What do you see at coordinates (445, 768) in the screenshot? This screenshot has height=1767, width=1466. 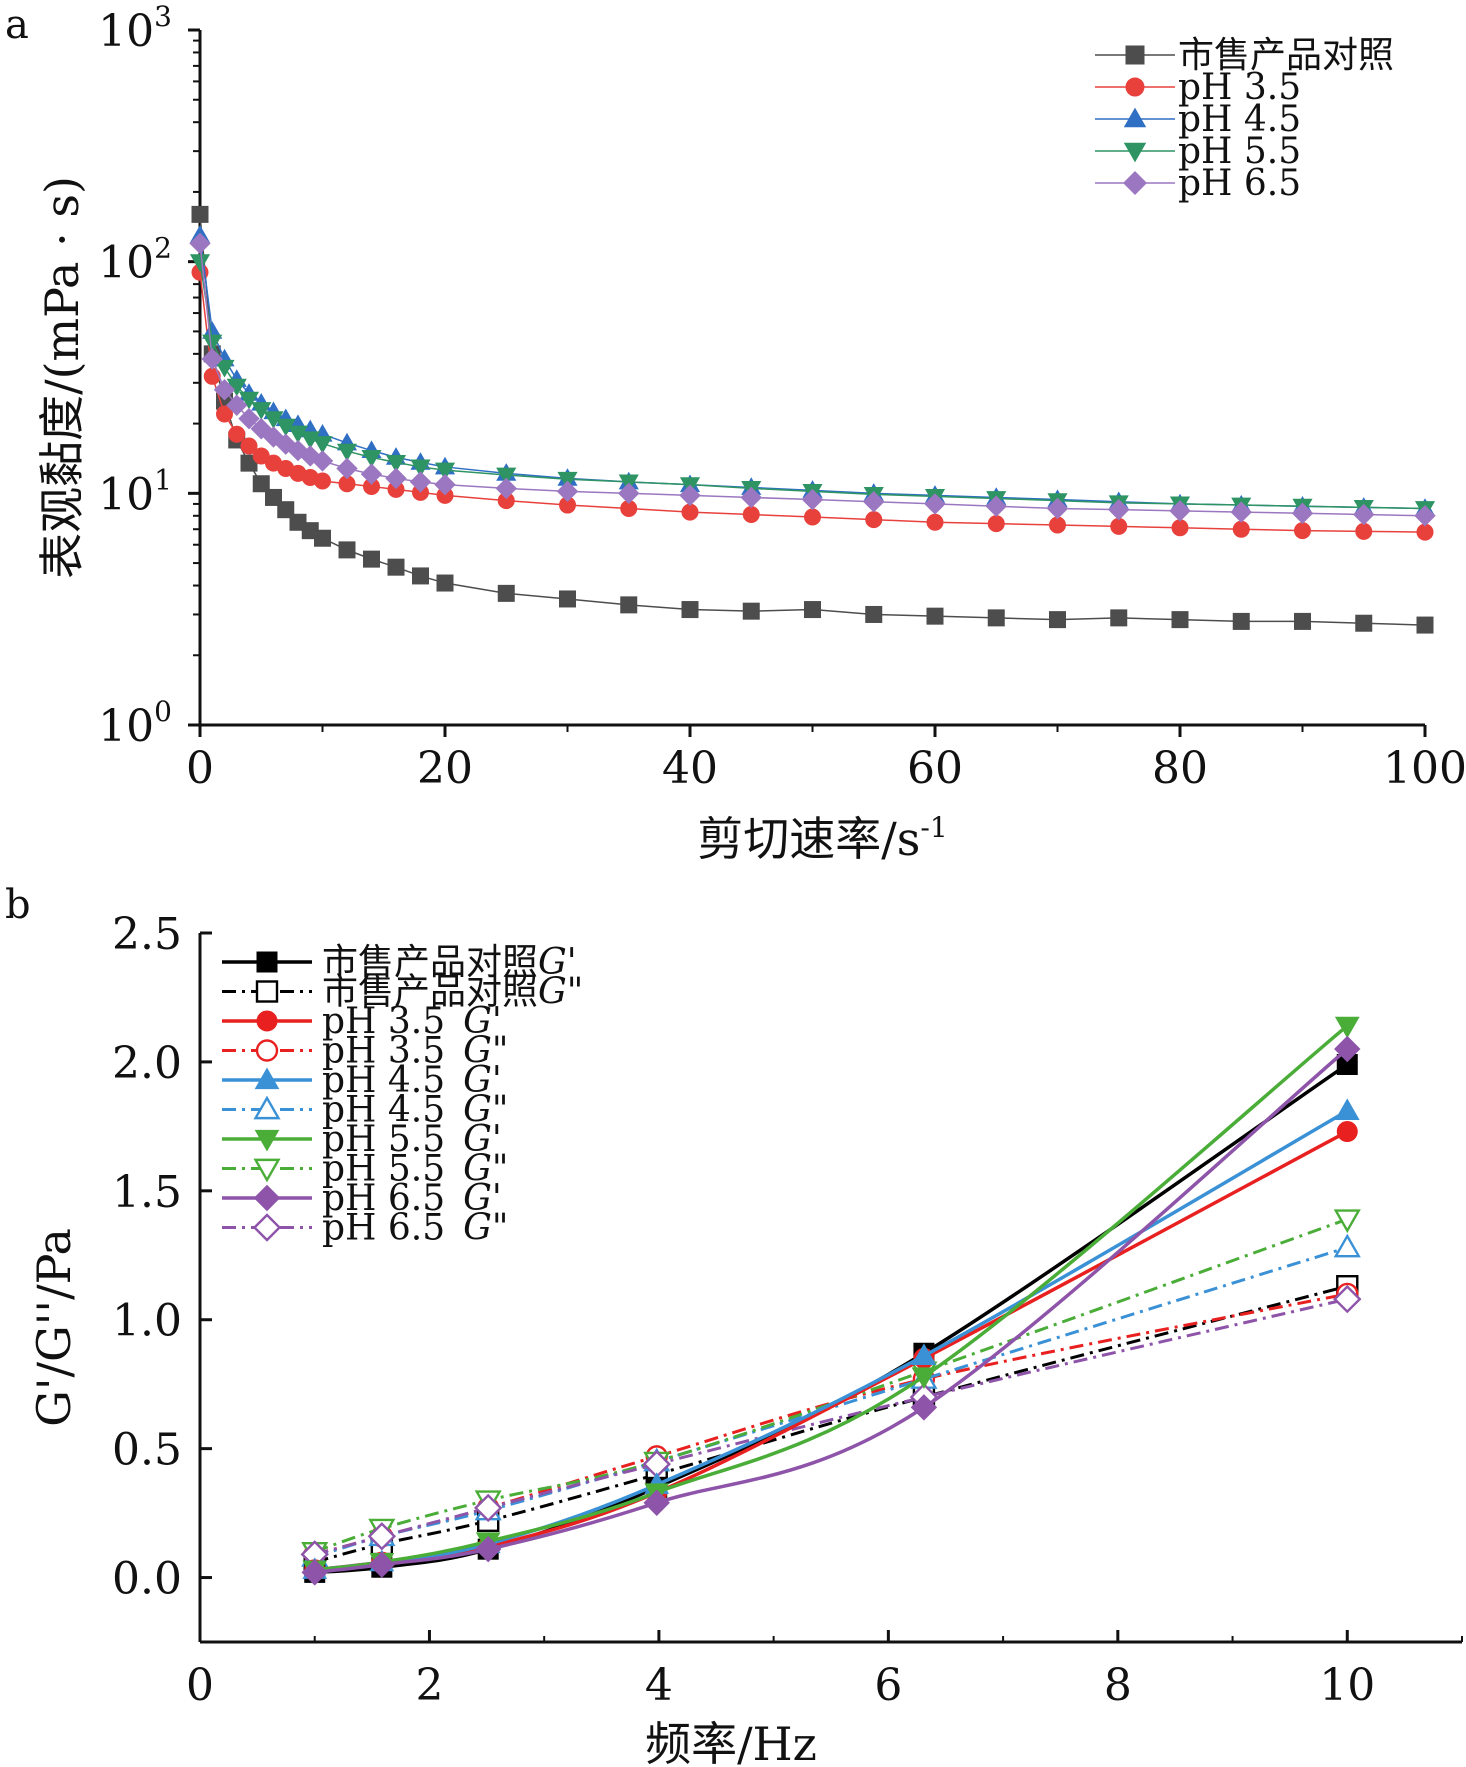 I see `x-tick-label: 20` at bounding box center [445, 768].